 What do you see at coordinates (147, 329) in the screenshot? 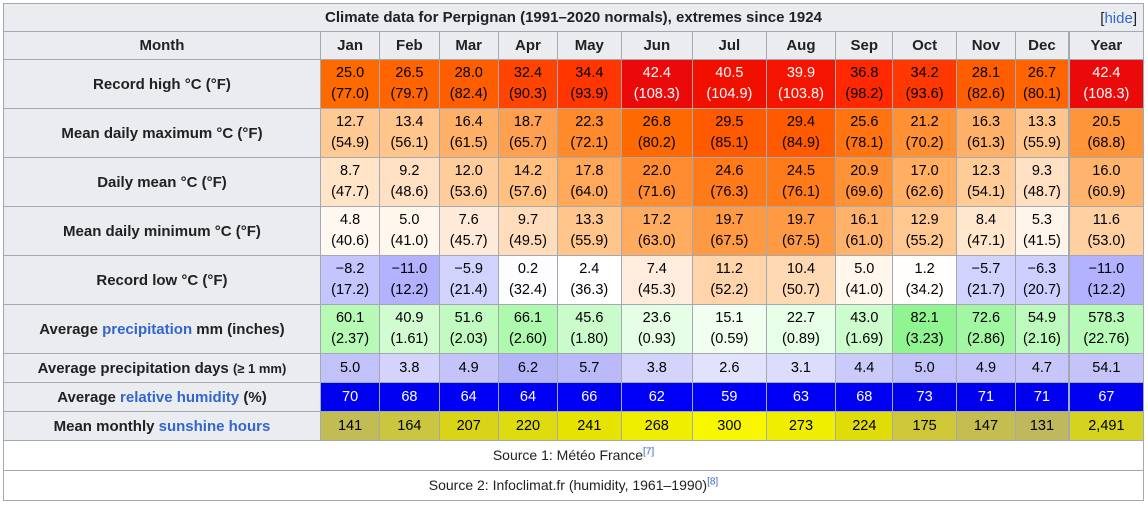
I see `row-label-link: precipitation` at bounding box center [147, 329].